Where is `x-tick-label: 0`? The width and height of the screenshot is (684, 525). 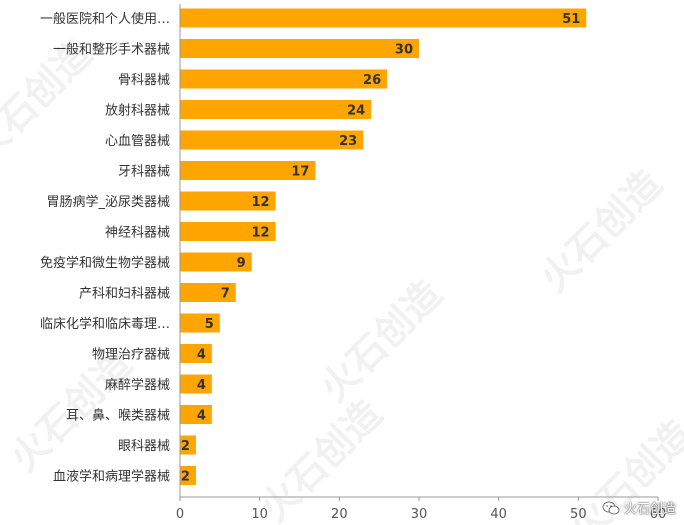
x-tick-label: 0 is located at coordinates (180, 514).